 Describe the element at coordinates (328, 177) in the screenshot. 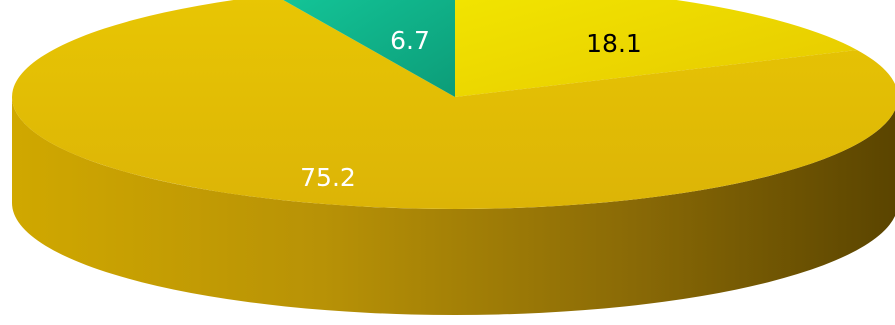

I see `slice-value-label: 75.2` at that location.